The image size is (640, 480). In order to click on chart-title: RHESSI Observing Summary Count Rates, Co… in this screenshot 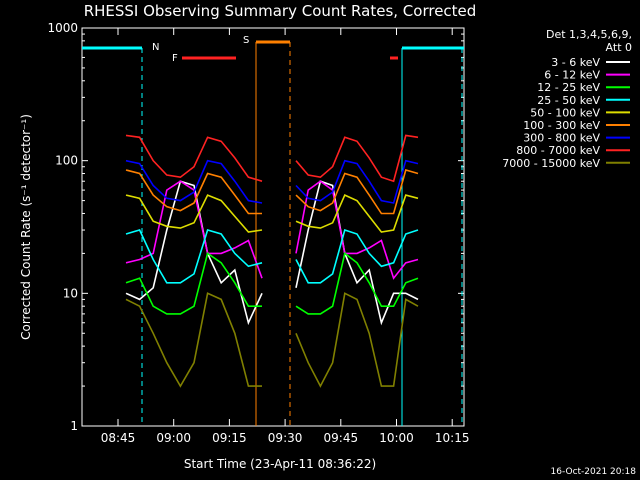, I will do `click(280, 11)`.